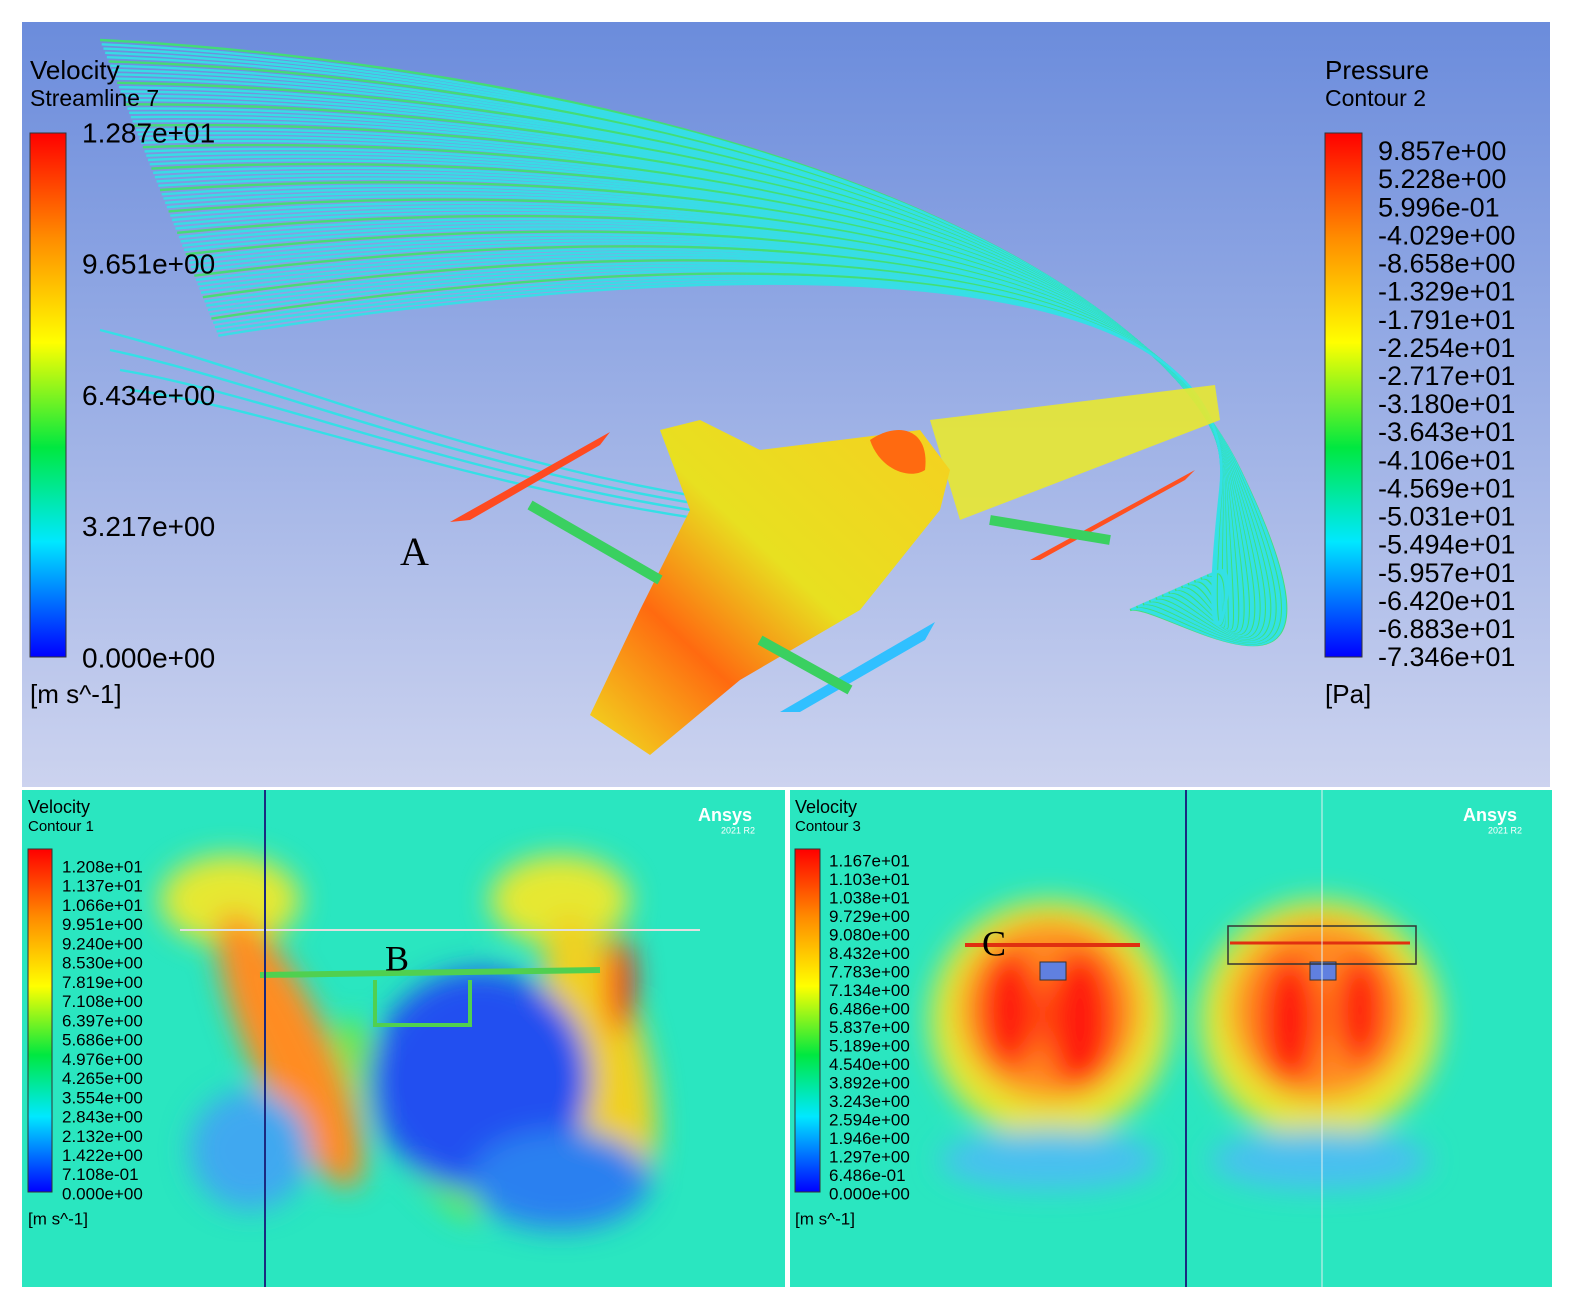 The width and height of the screenshot is (1580, 1316). I want to click on colorbar-label: 7.134e+00, so click(869, 990).